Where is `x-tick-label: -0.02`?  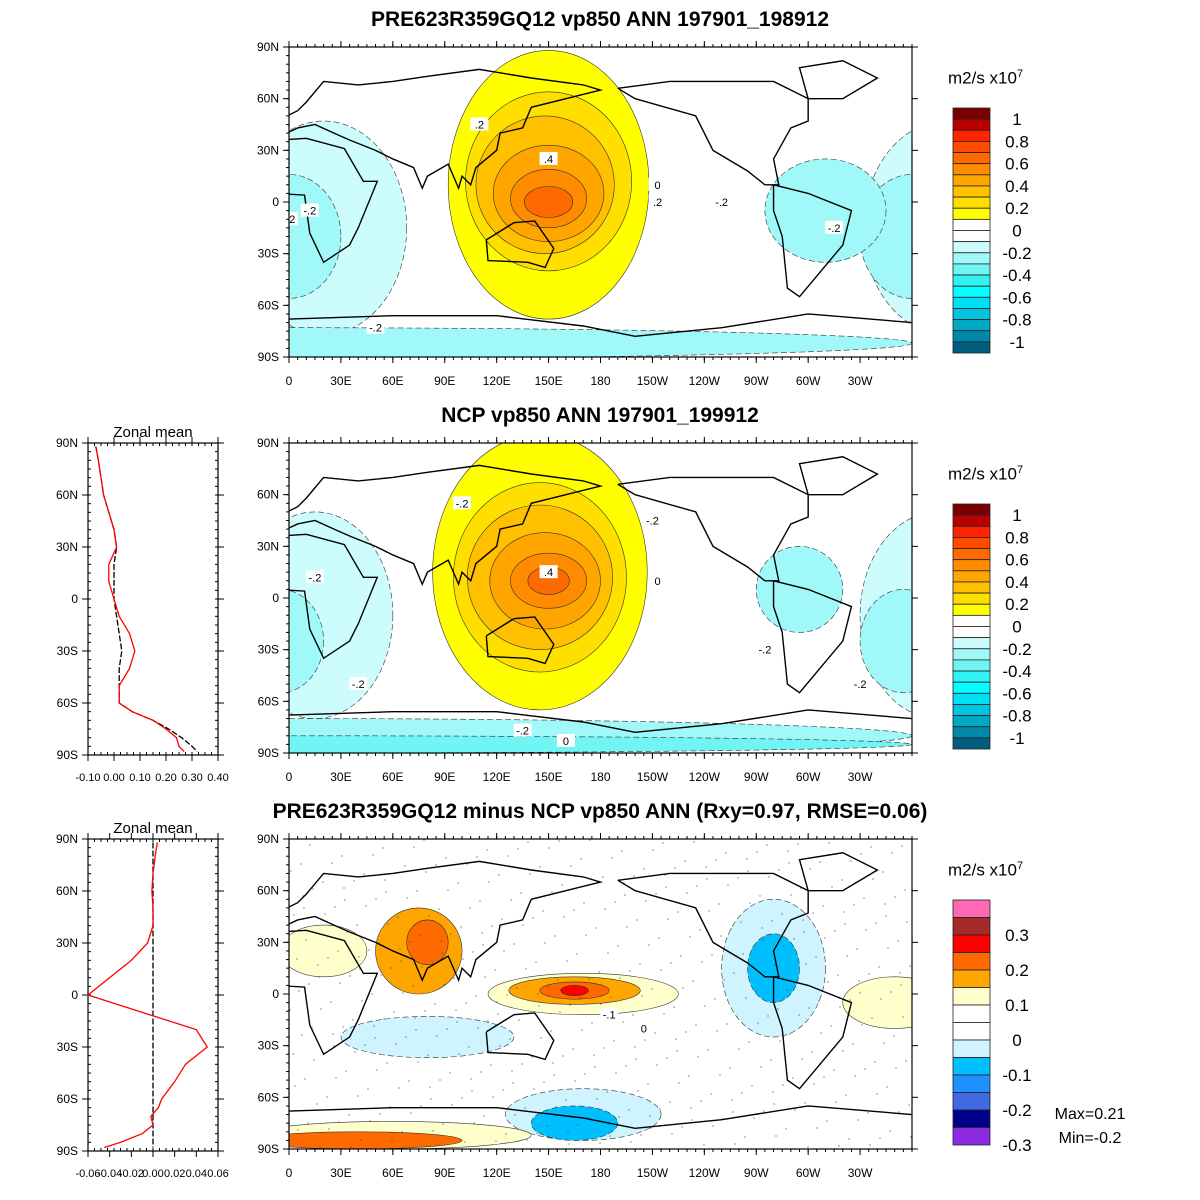 x-tick-label: -0.02 is located at coordinates (131, 1174).